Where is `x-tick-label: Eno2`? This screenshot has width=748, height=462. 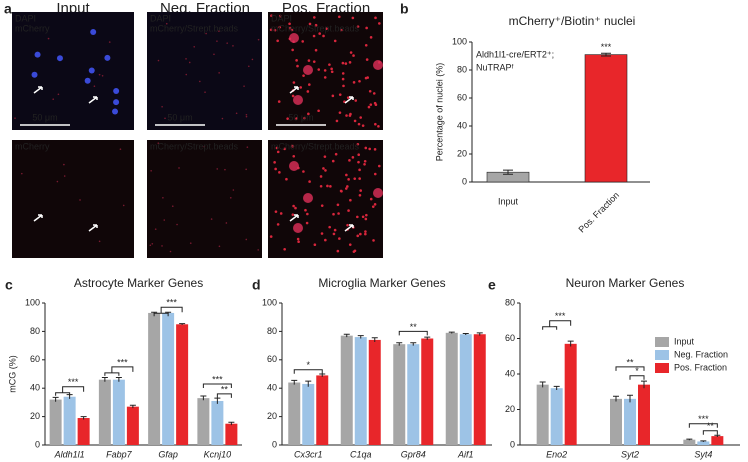 x-tick-label: Eno2 is located at coordinates (556, 454).